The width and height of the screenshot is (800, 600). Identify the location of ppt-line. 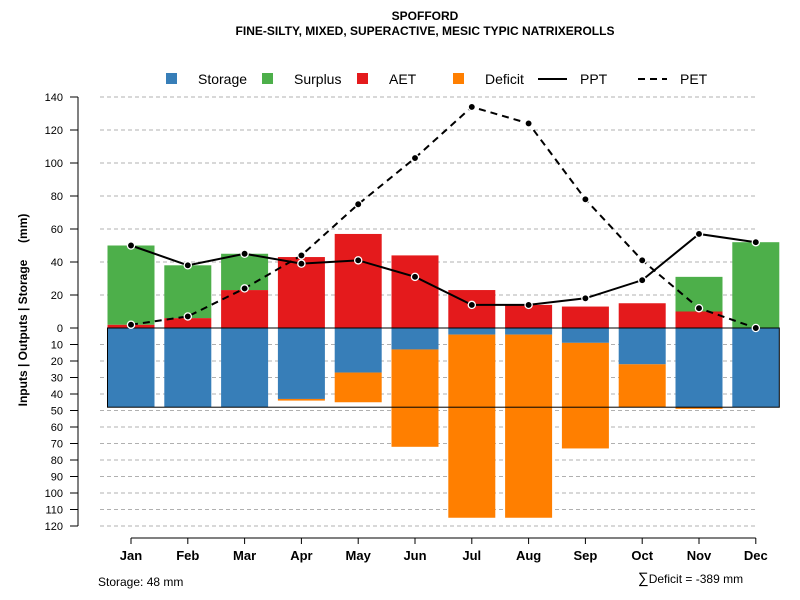
(443, 269).